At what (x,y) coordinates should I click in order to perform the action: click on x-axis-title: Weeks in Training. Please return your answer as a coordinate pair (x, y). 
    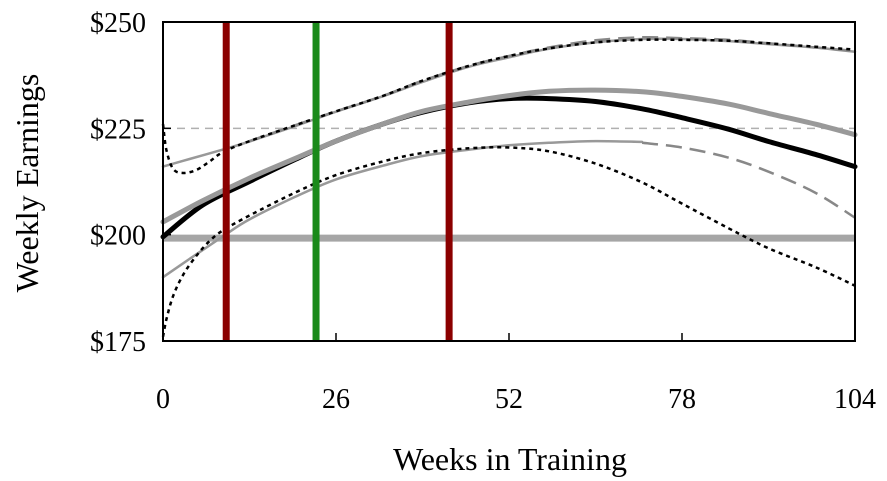
    Looking at the image, I should click on (510, 459).